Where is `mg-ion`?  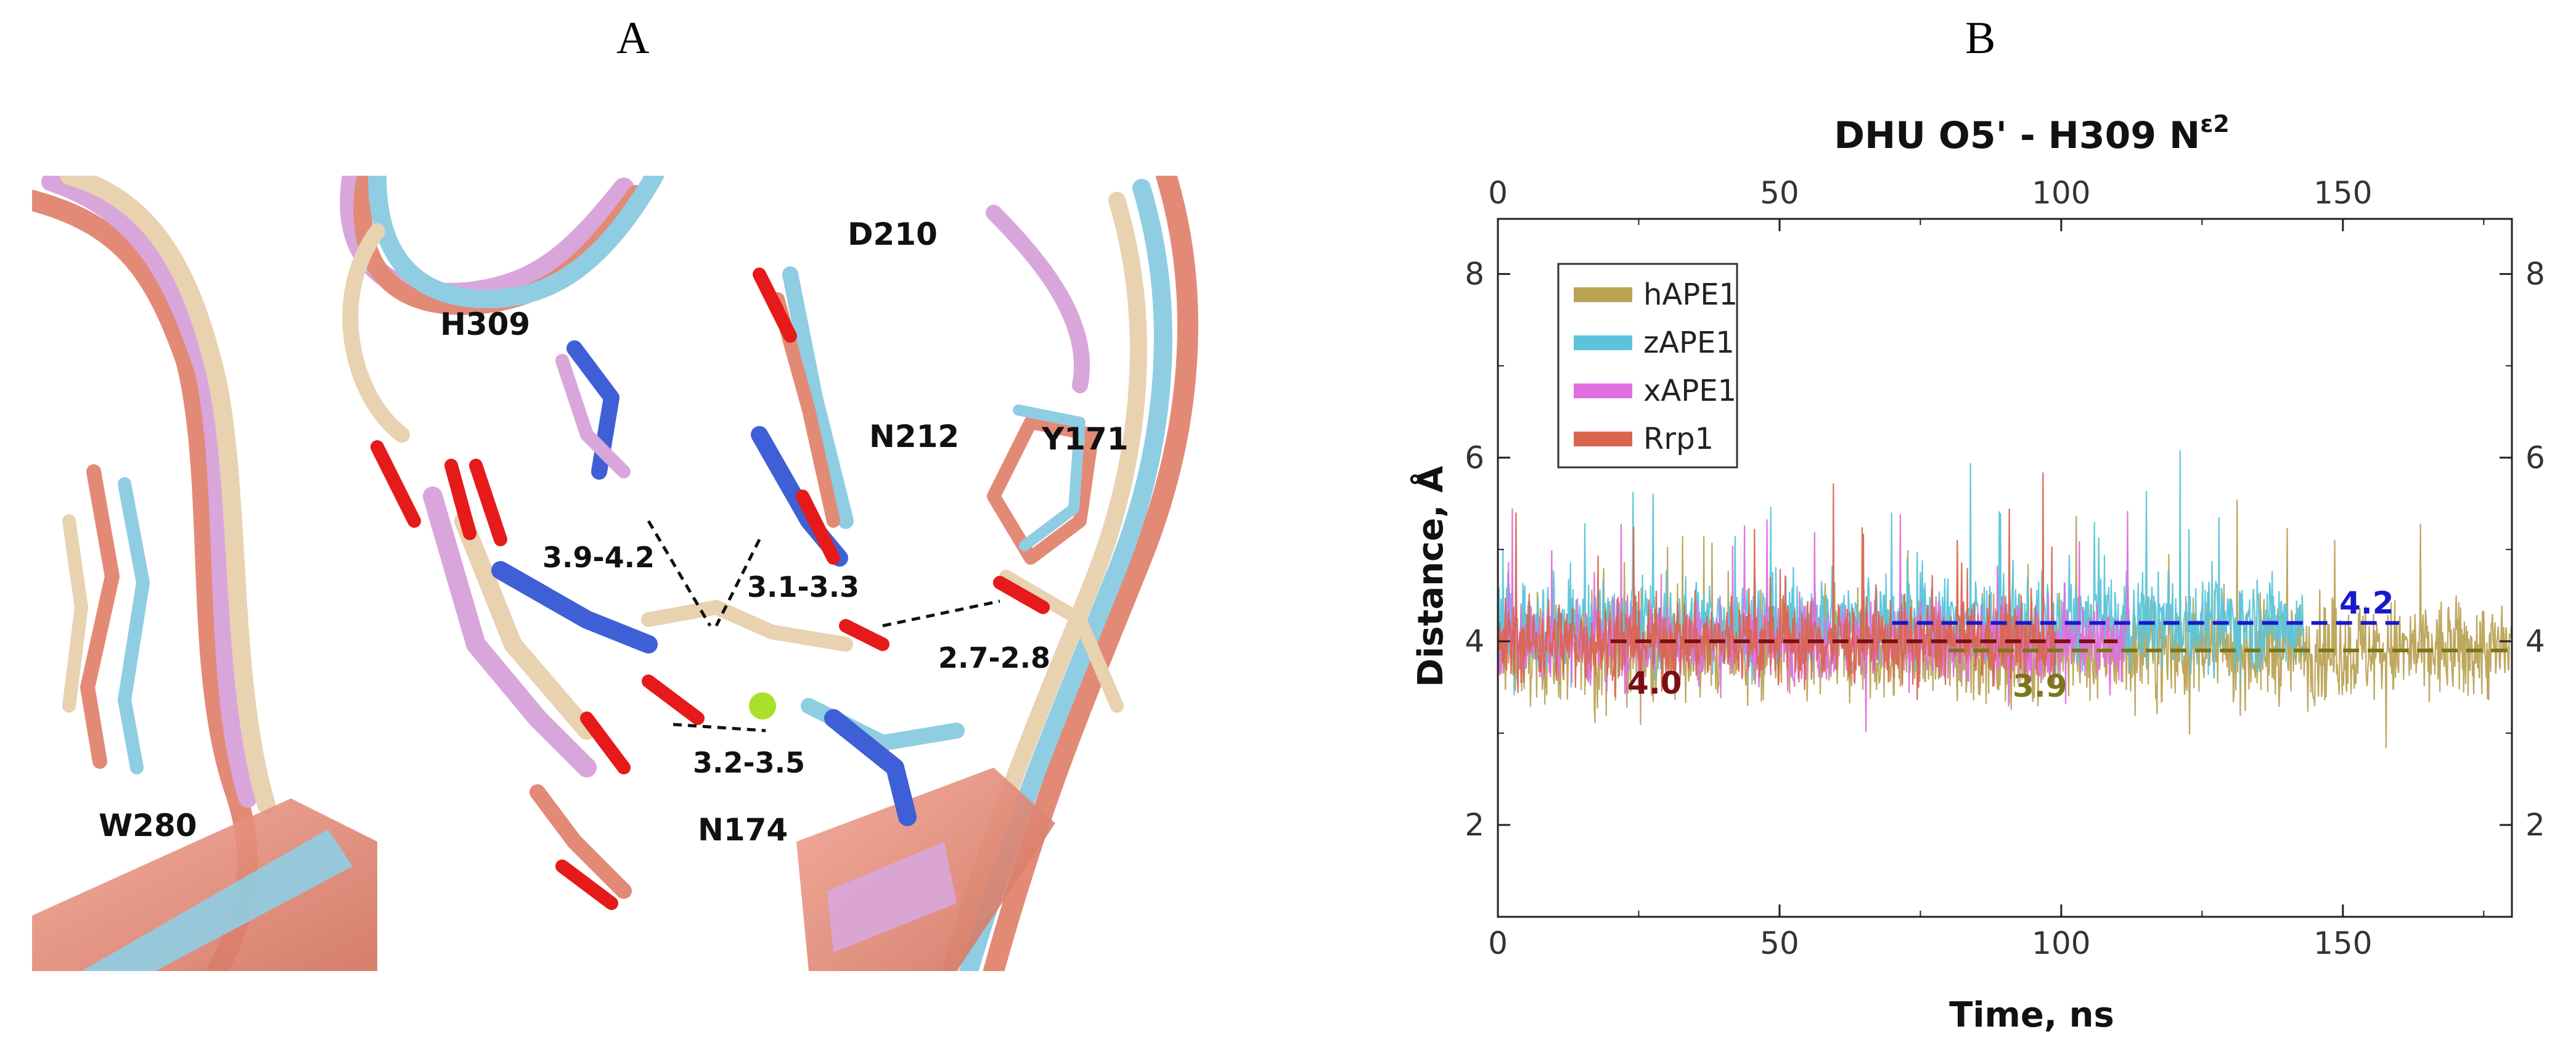
mg-ion is located at coordinates (762, 706).